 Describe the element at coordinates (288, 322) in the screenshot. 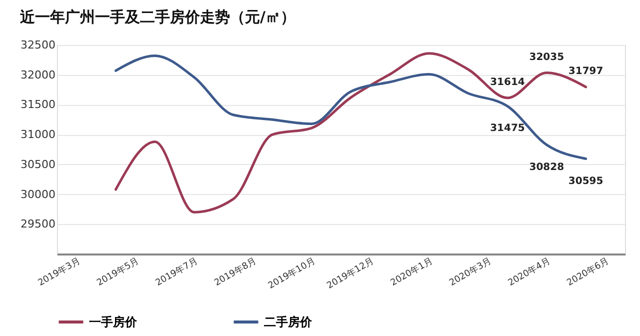

I see `legend-label: 二手房价` at that location.